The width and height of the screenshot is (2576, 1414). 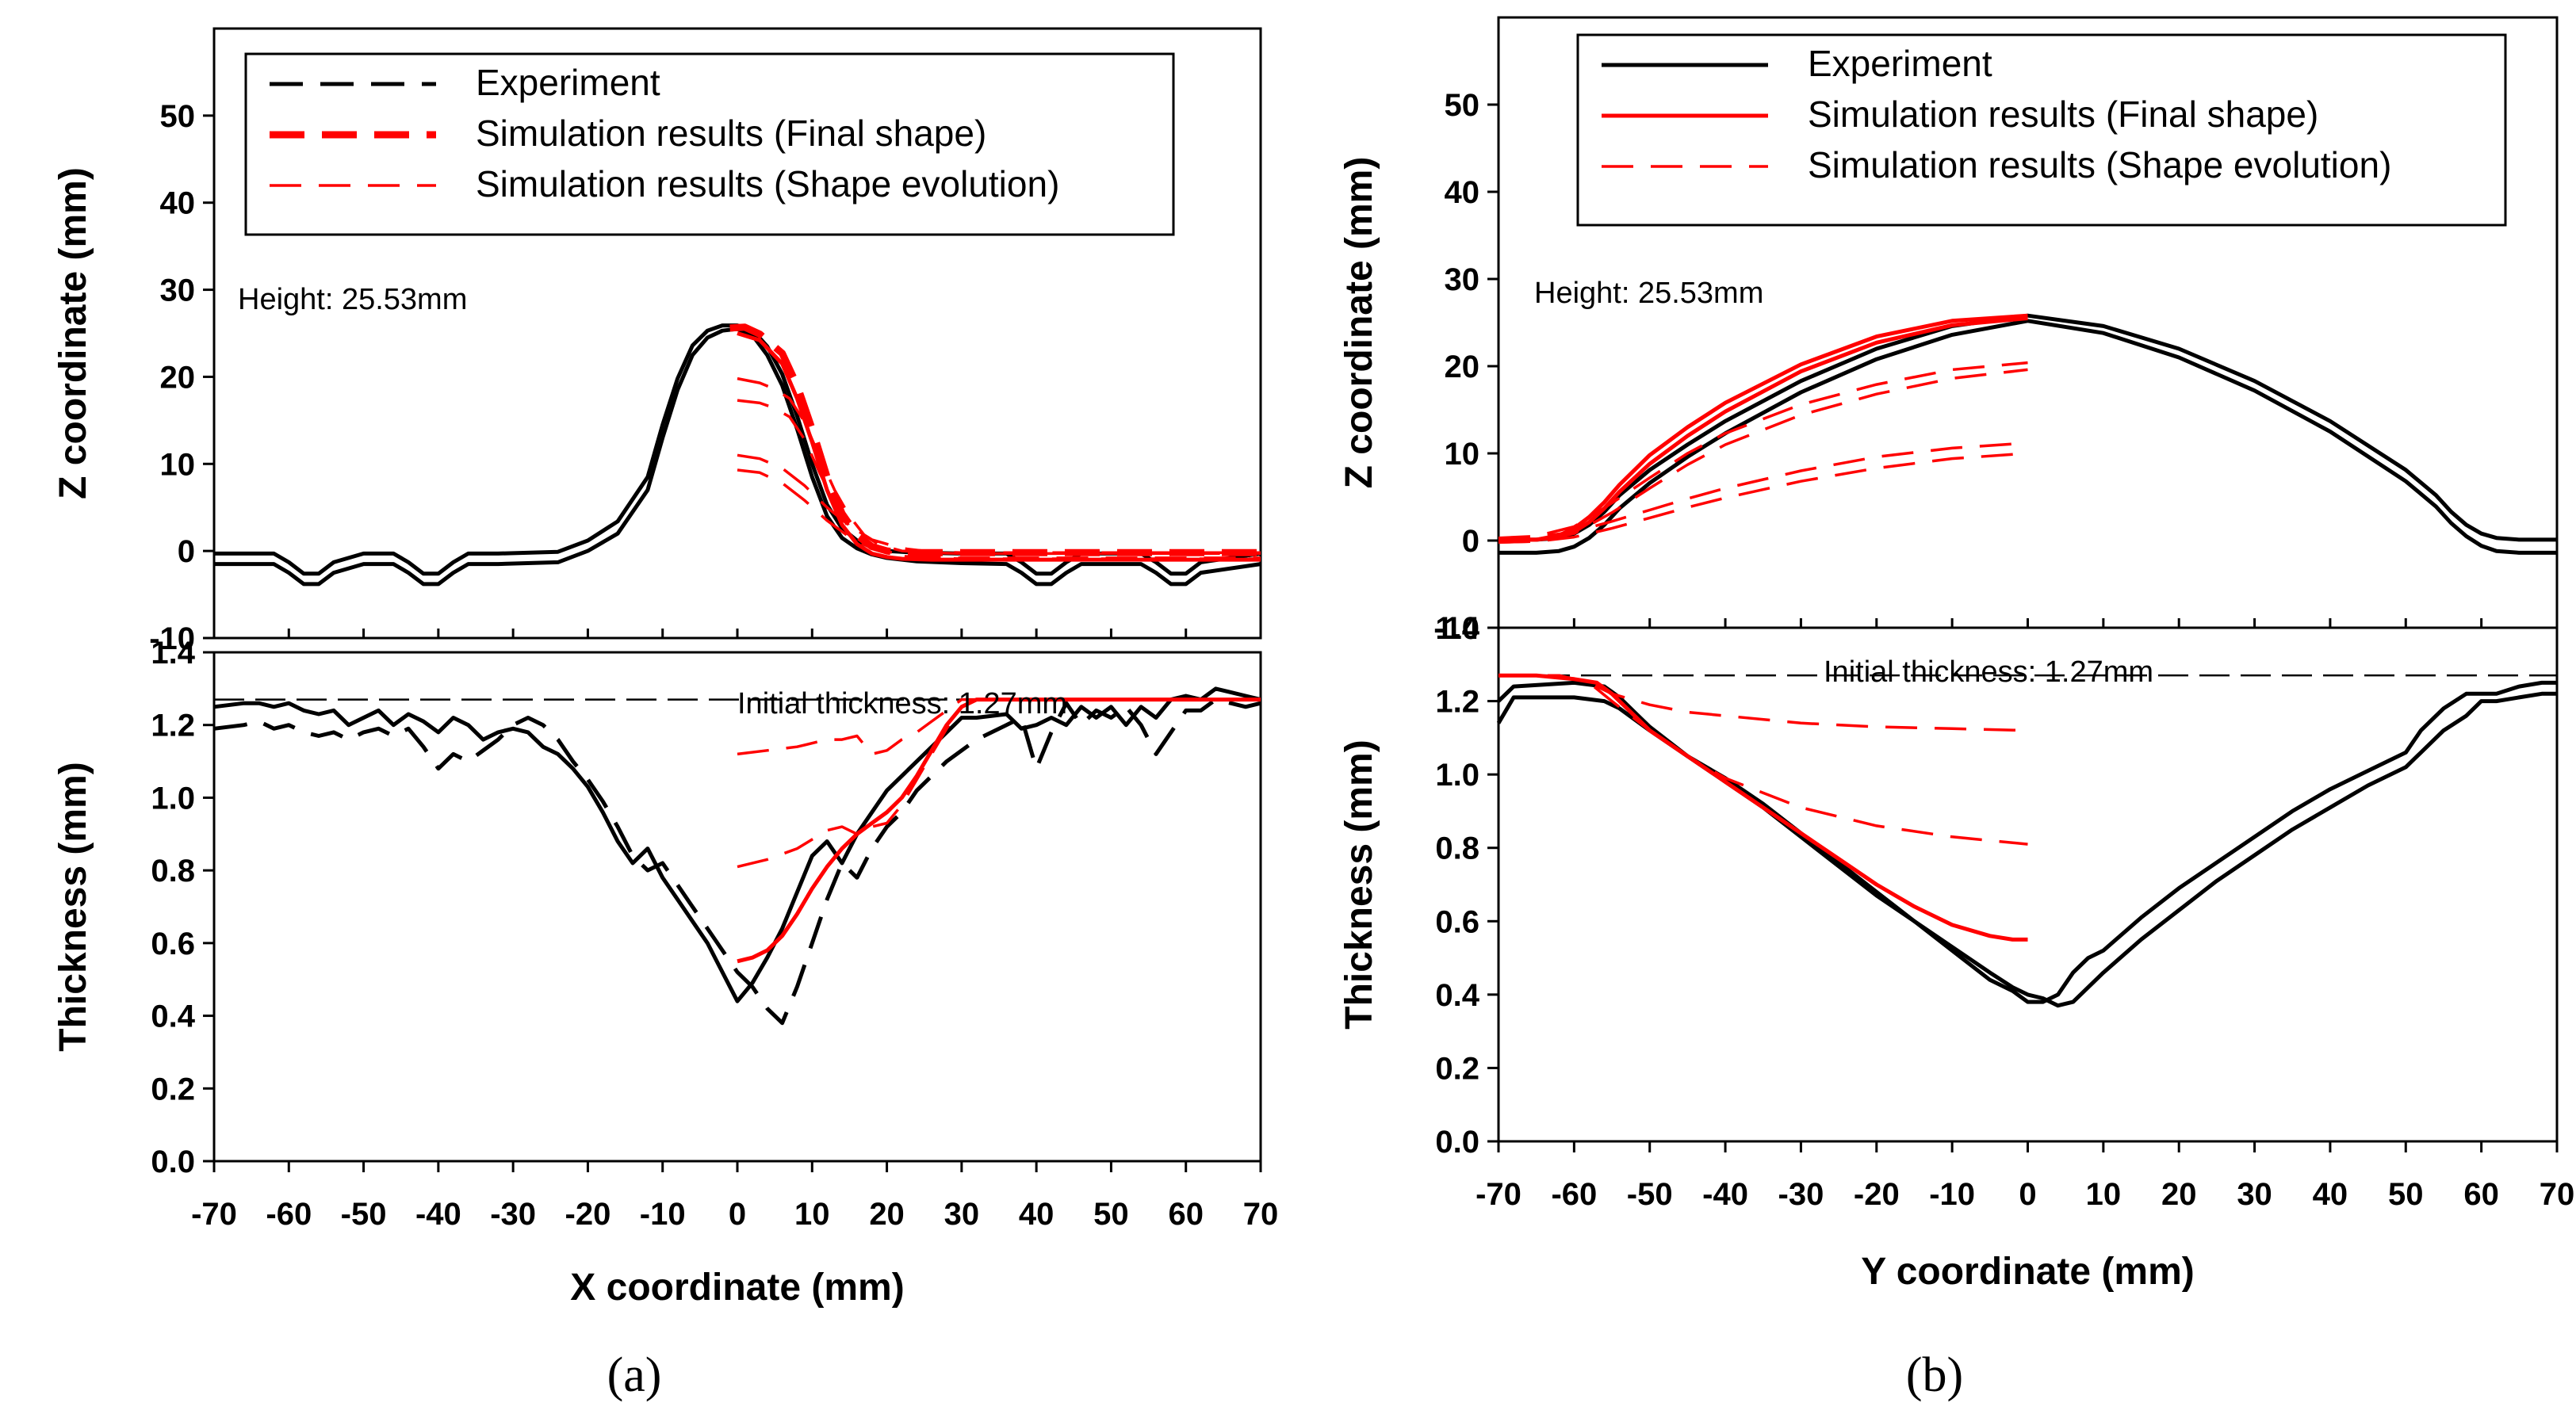 I want to click on x-tick-label: 0, so click(x=2027, y=1194).